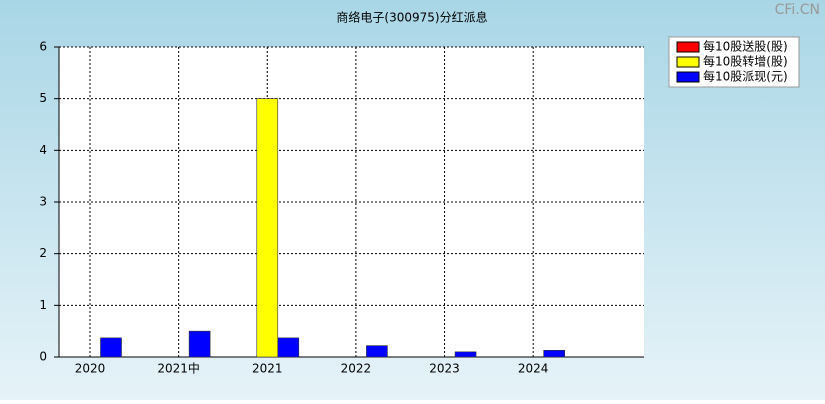  I want to click on x-tick-label: 2021, so click(267, 369).